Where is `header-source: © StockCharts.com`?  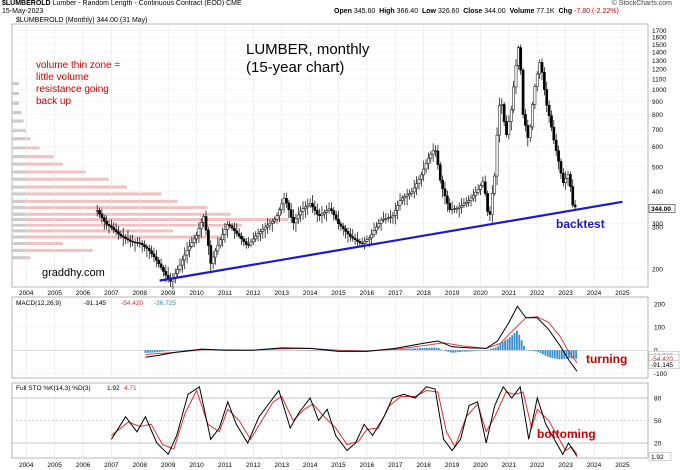
header-source: © StockCharts.com is located at coordinates (641, 3).